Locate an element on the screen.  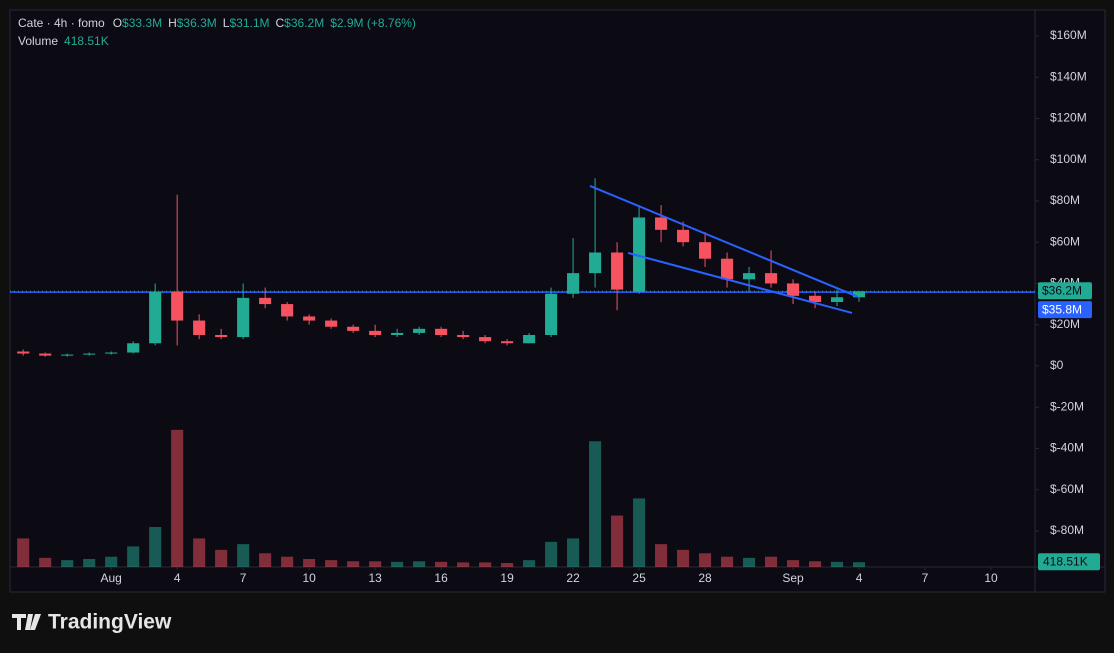
y-tick-label: $0 is located at coordinates (1057, 365).